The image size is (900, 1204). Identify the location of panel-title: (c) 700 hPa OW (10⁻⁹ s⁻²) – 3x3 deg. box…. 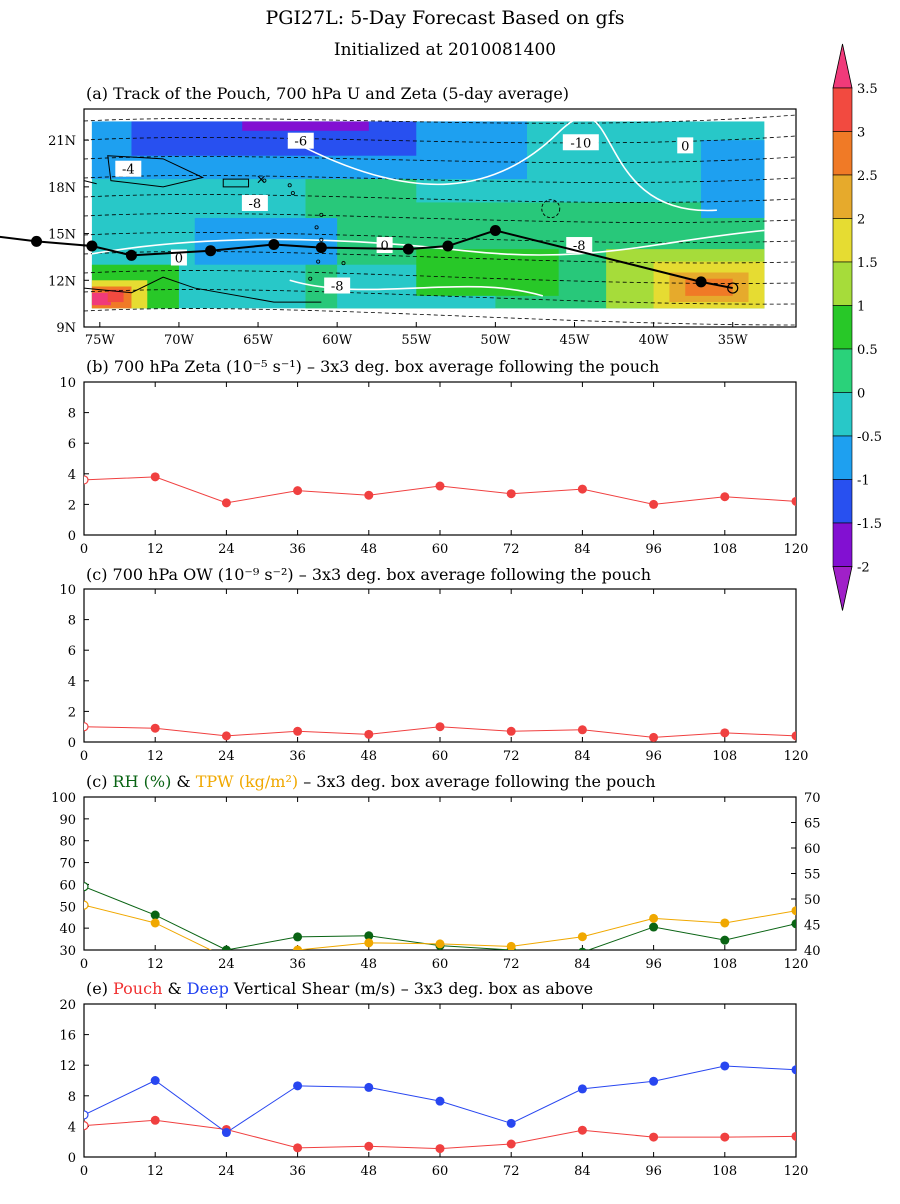
(368, 574).